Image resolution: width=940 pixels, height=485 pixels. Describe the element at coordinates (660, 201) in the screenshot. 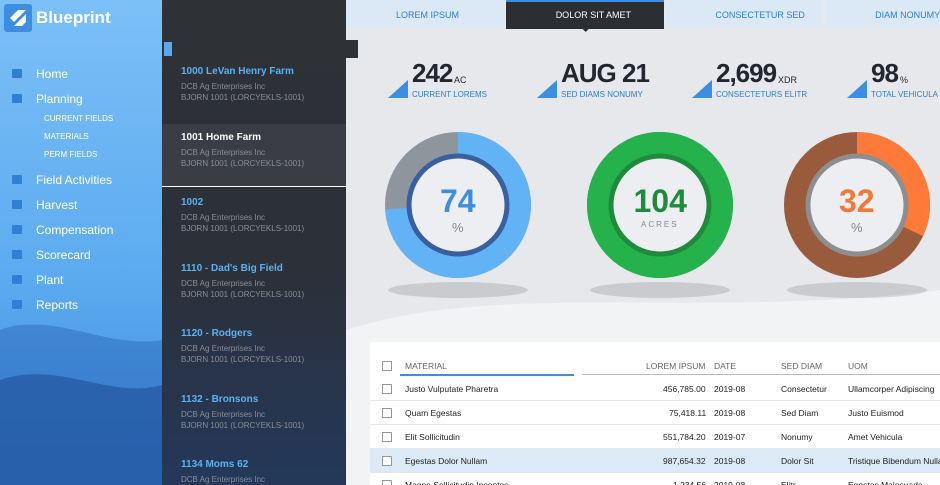

I see `gauge-value: 104` at that location.